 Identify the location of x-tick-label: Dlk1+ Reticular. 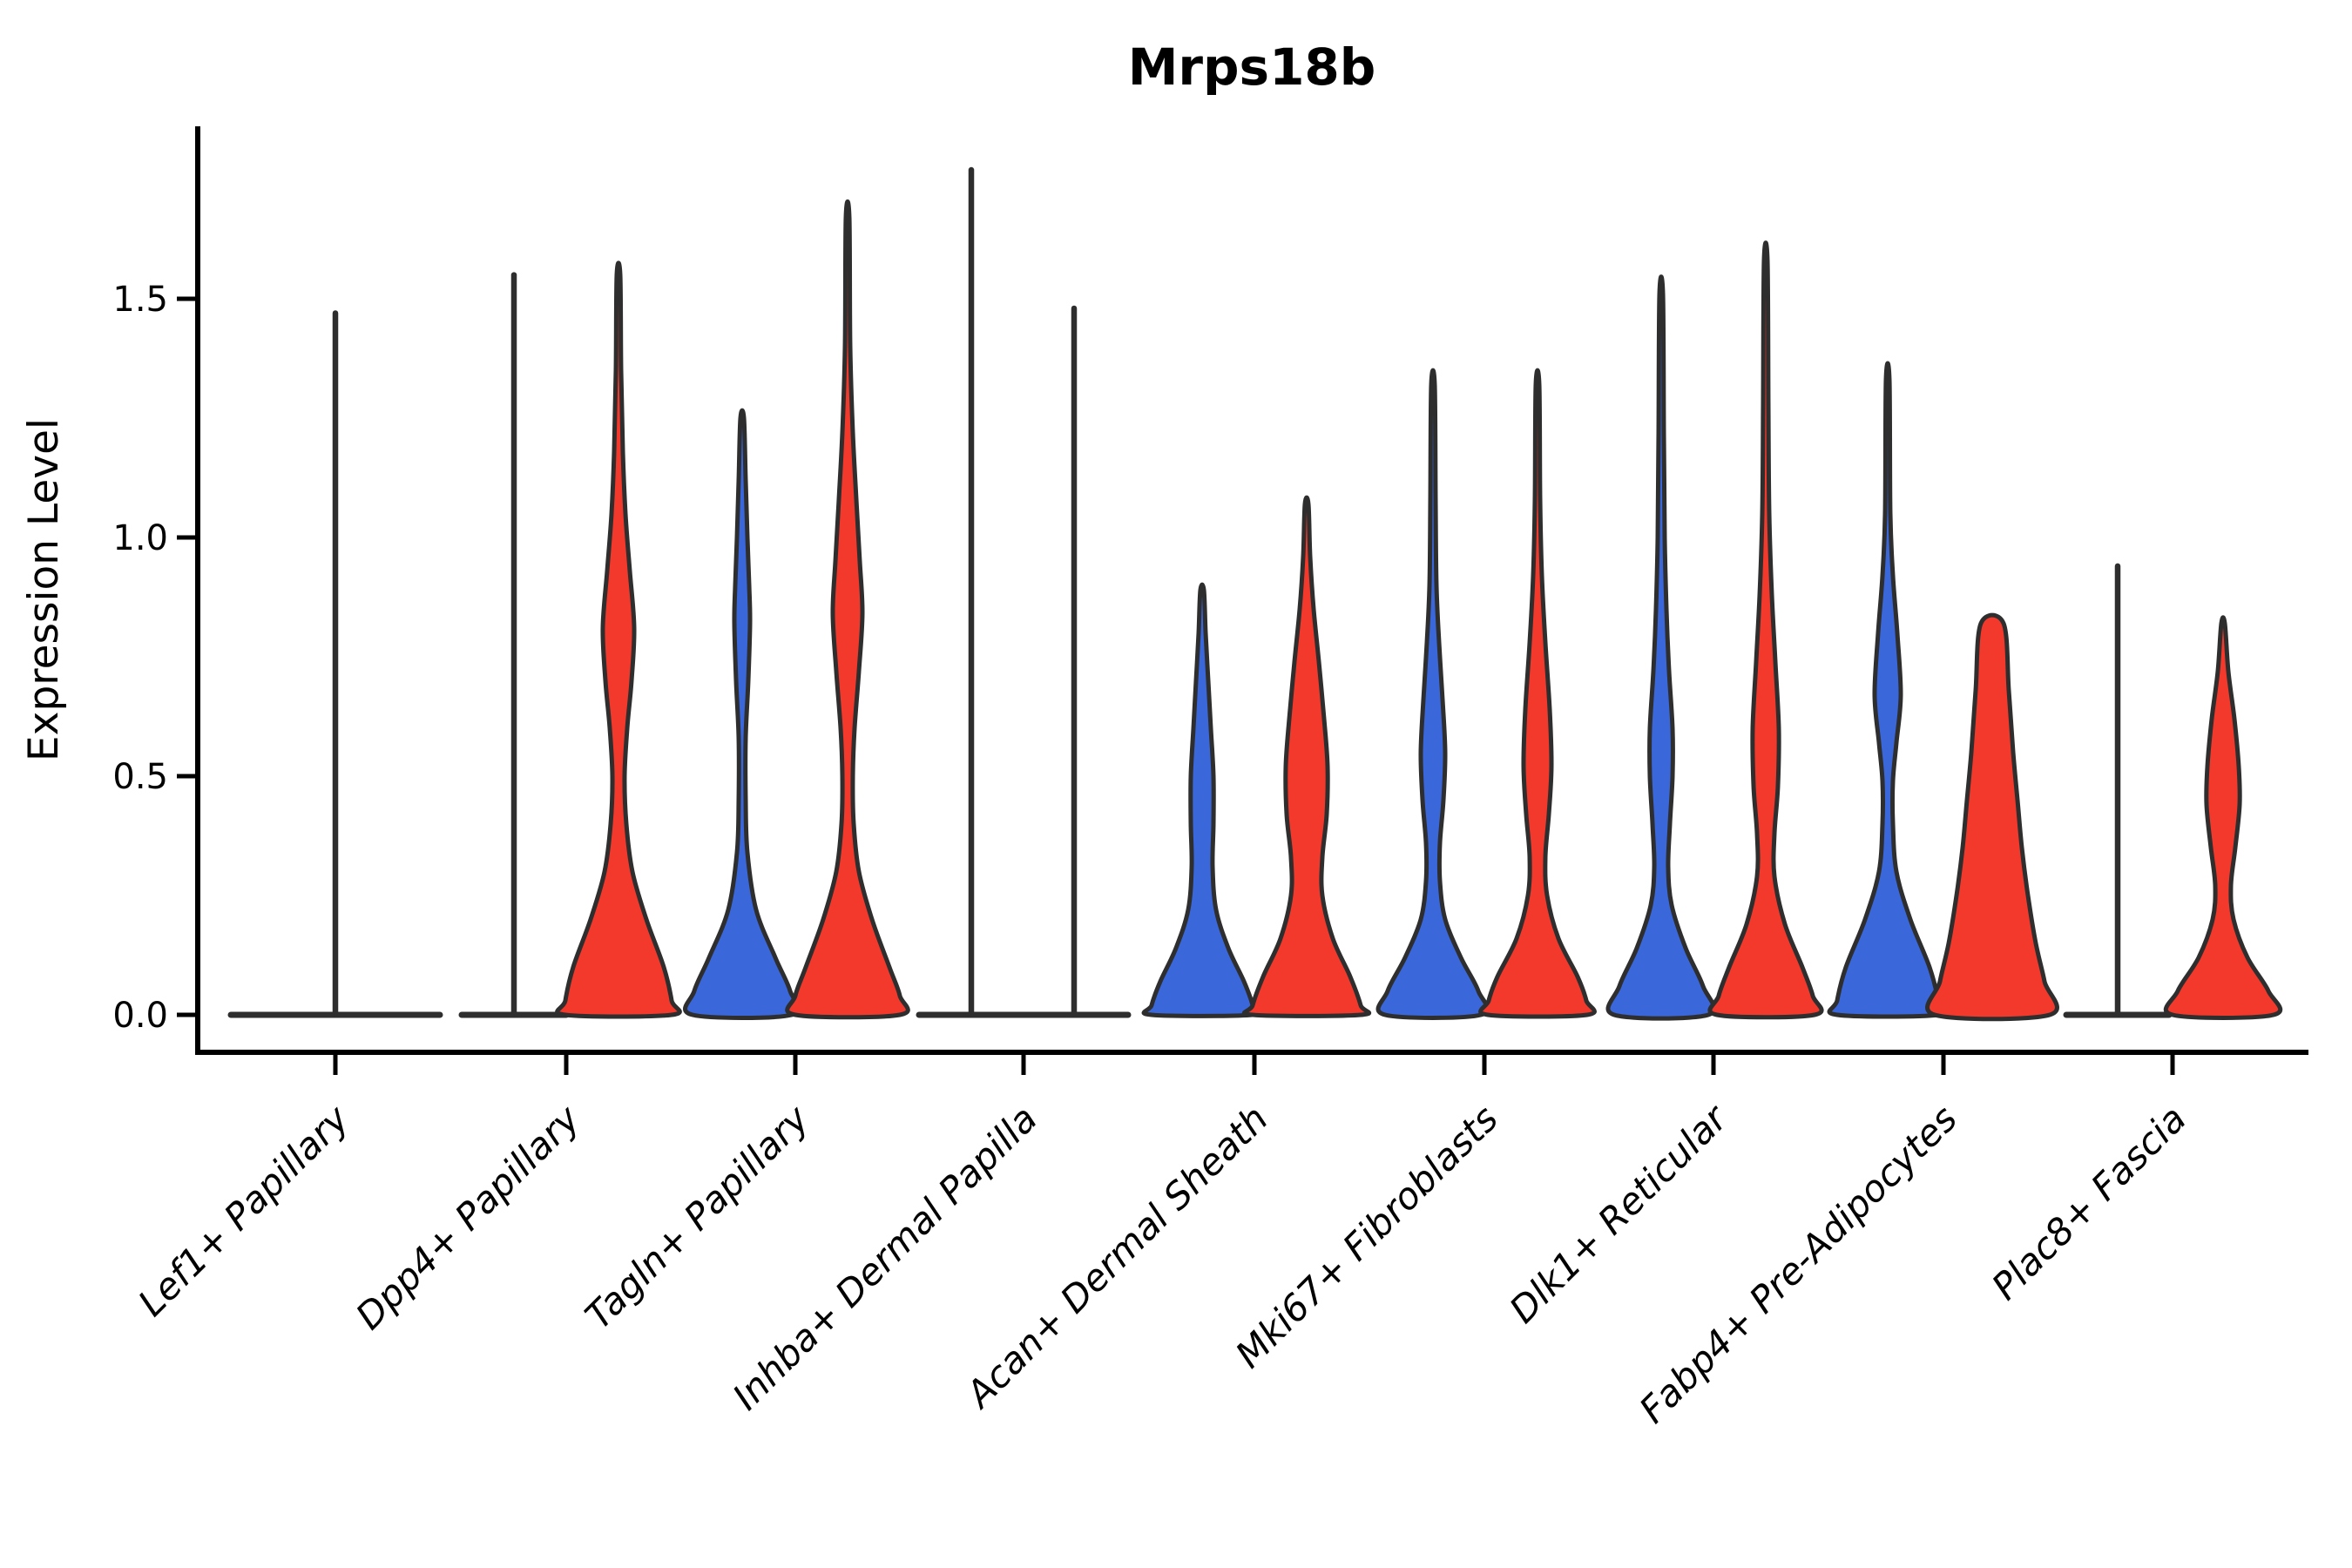
(1619, 1213).